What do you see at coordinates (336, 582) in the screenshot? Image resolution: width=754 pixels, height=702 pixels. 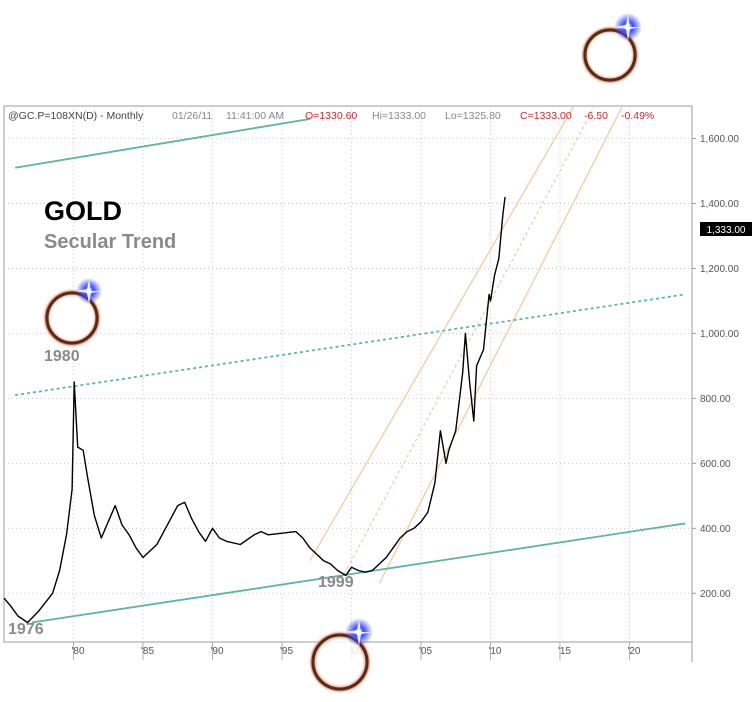 I see `annotation-1999: 1999` at bounding box center [336, 582].